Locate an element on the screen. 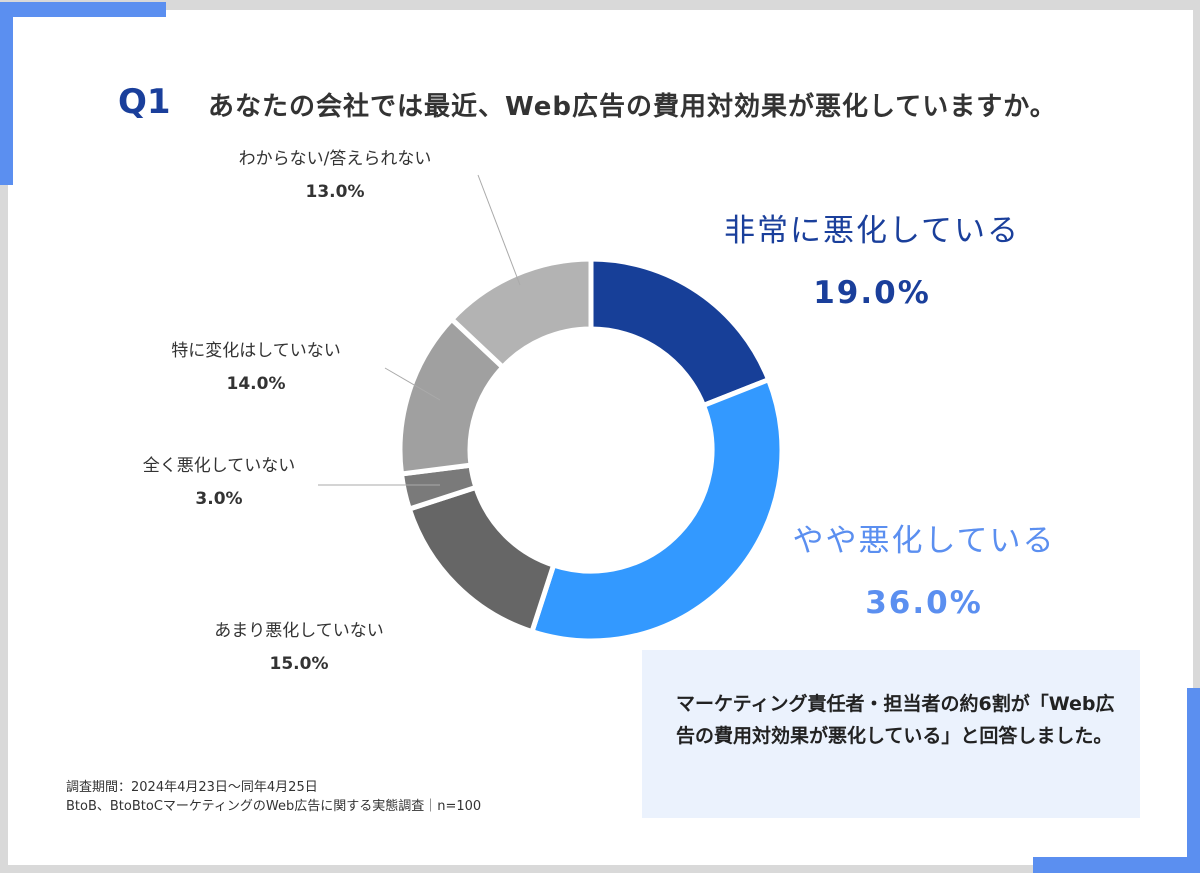  slice-label: やや悪化している 36.0% is located at coordinates (924, 572).